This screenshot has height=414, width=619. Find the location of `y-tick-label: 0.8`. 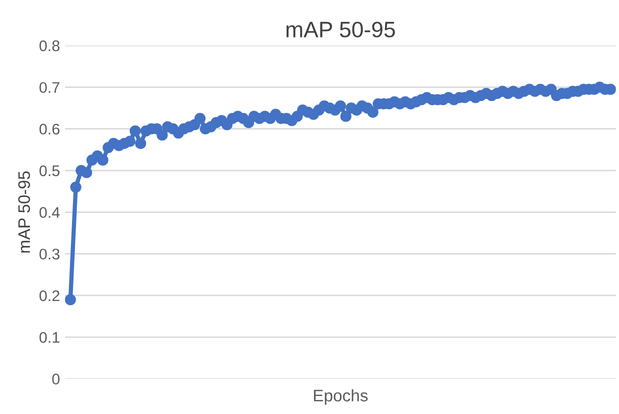

y-tick-label: 0.8 is located at coordinates (49, 46).